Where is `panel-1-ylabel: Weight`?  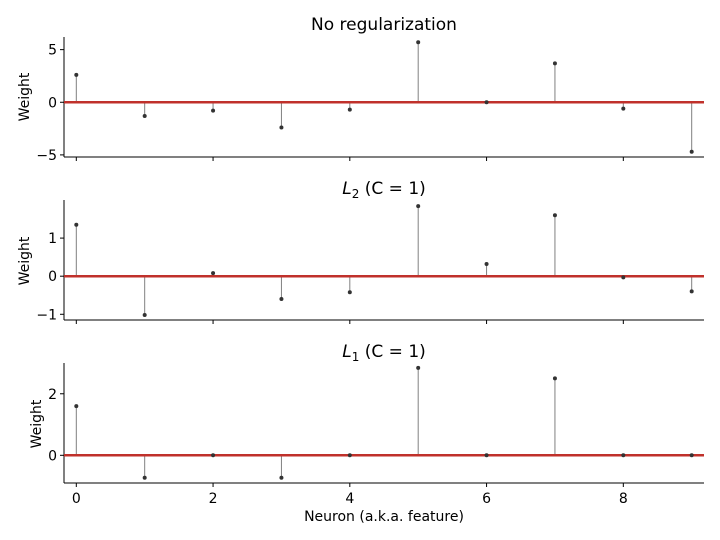 panel-1-ylabel: Weight is located at coordinates (25, 96).